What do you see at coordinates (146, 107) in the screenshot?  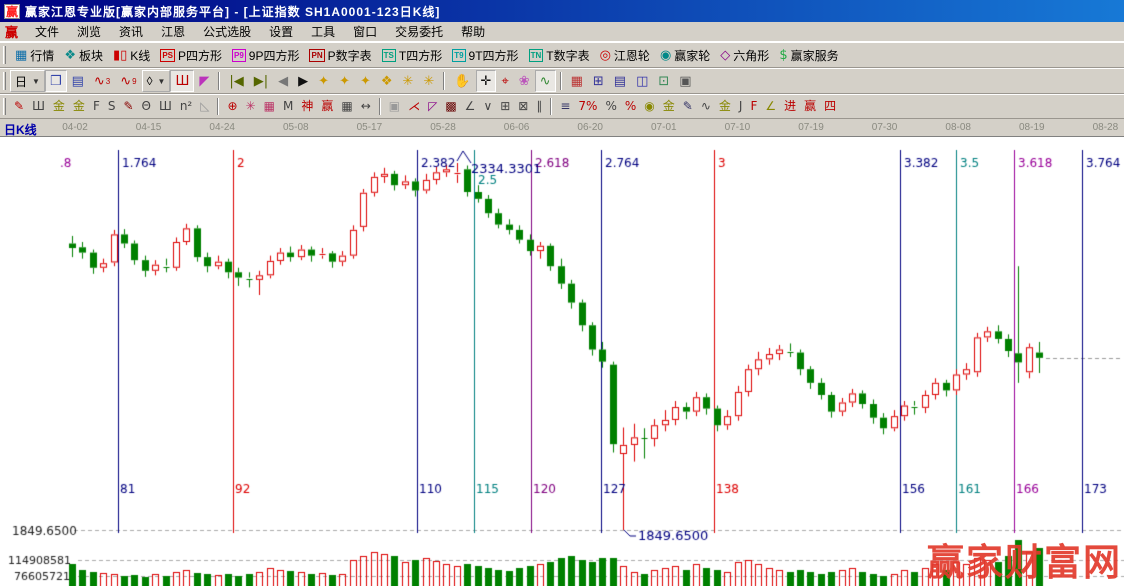 I see `draw-time-circle: Θ` at bounding box center [146, 107].